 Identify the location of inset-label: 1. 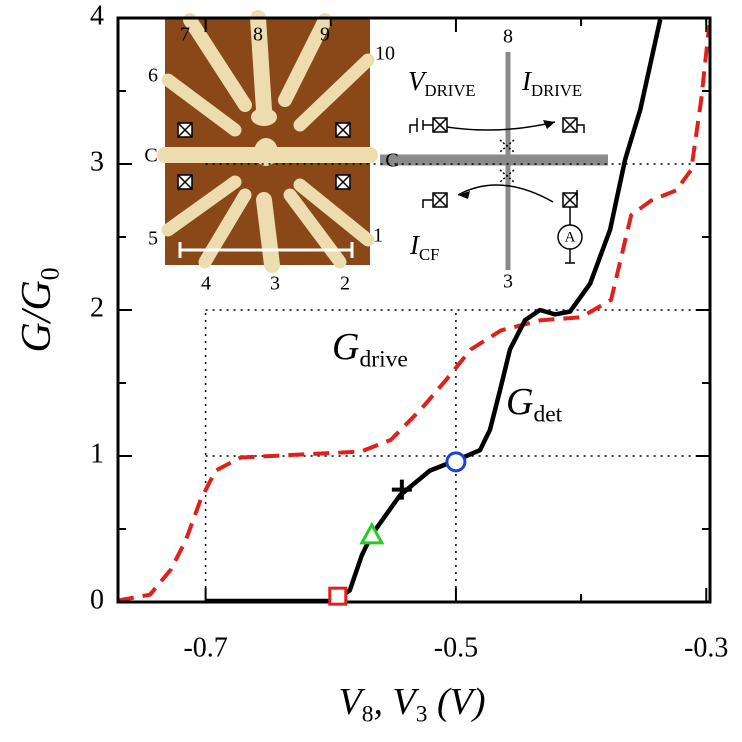
(378, 236).